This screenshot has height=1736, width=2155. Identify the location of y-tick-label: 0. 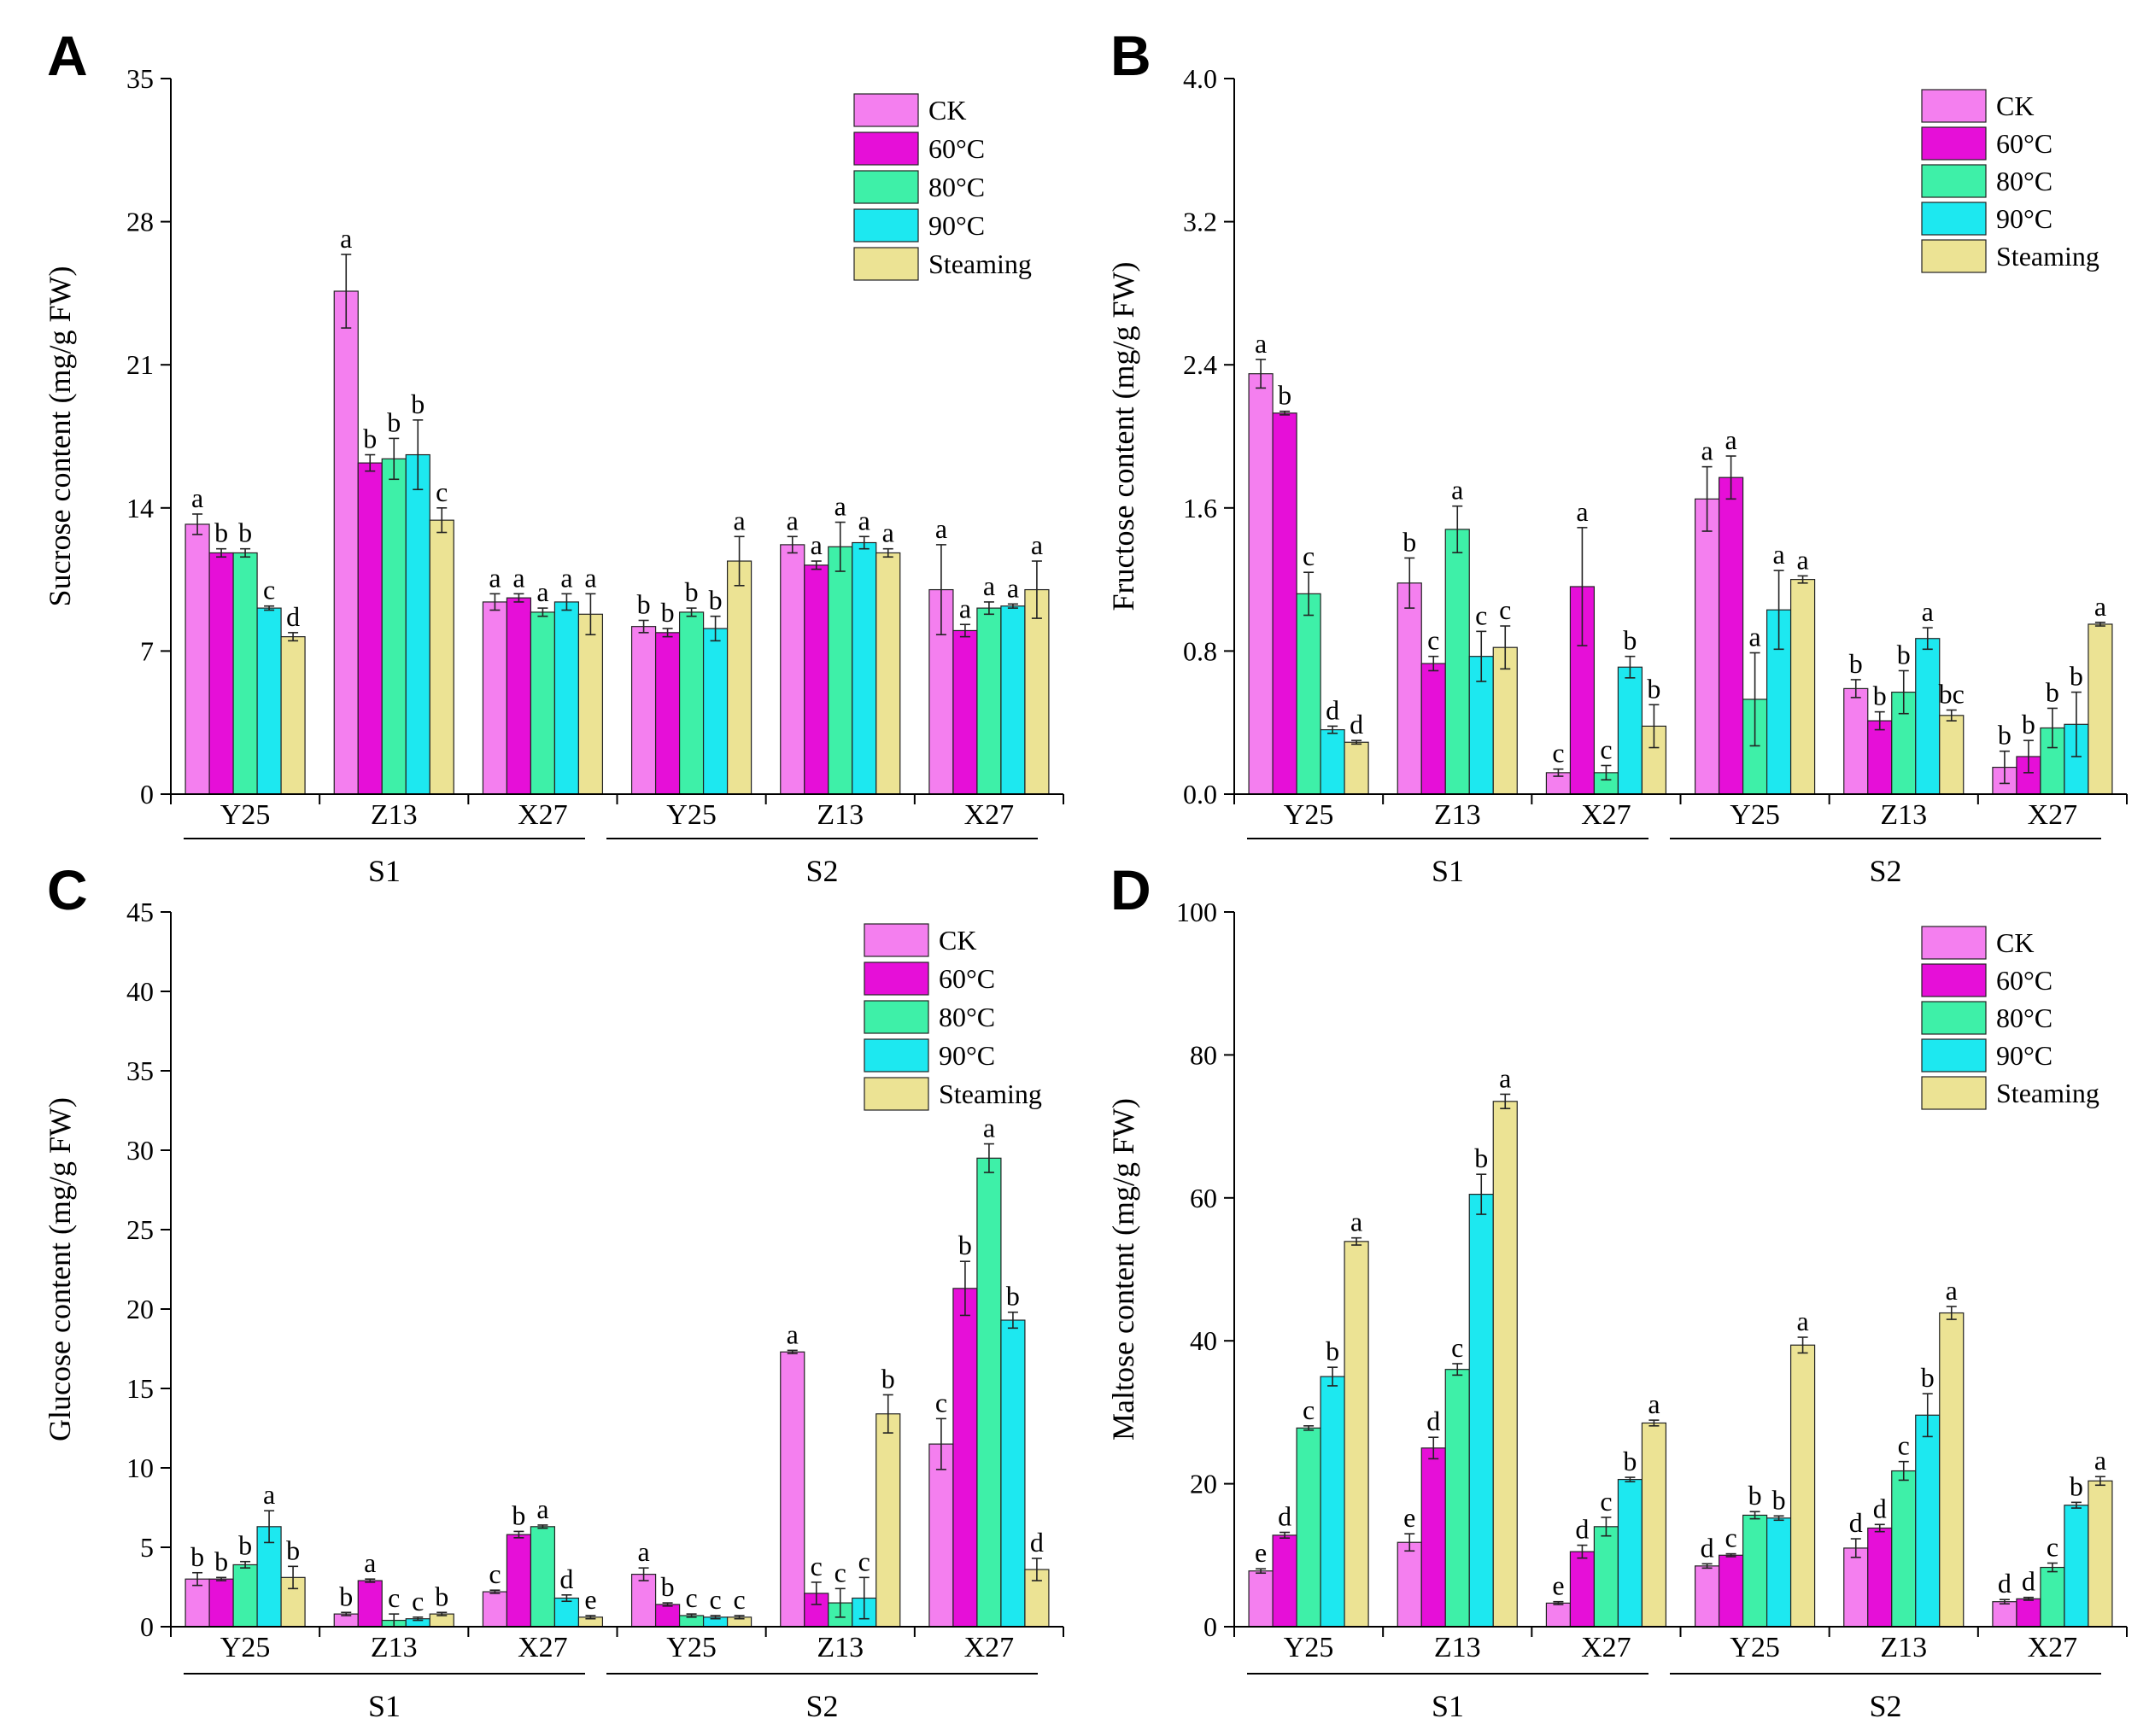
(1210, 1626).